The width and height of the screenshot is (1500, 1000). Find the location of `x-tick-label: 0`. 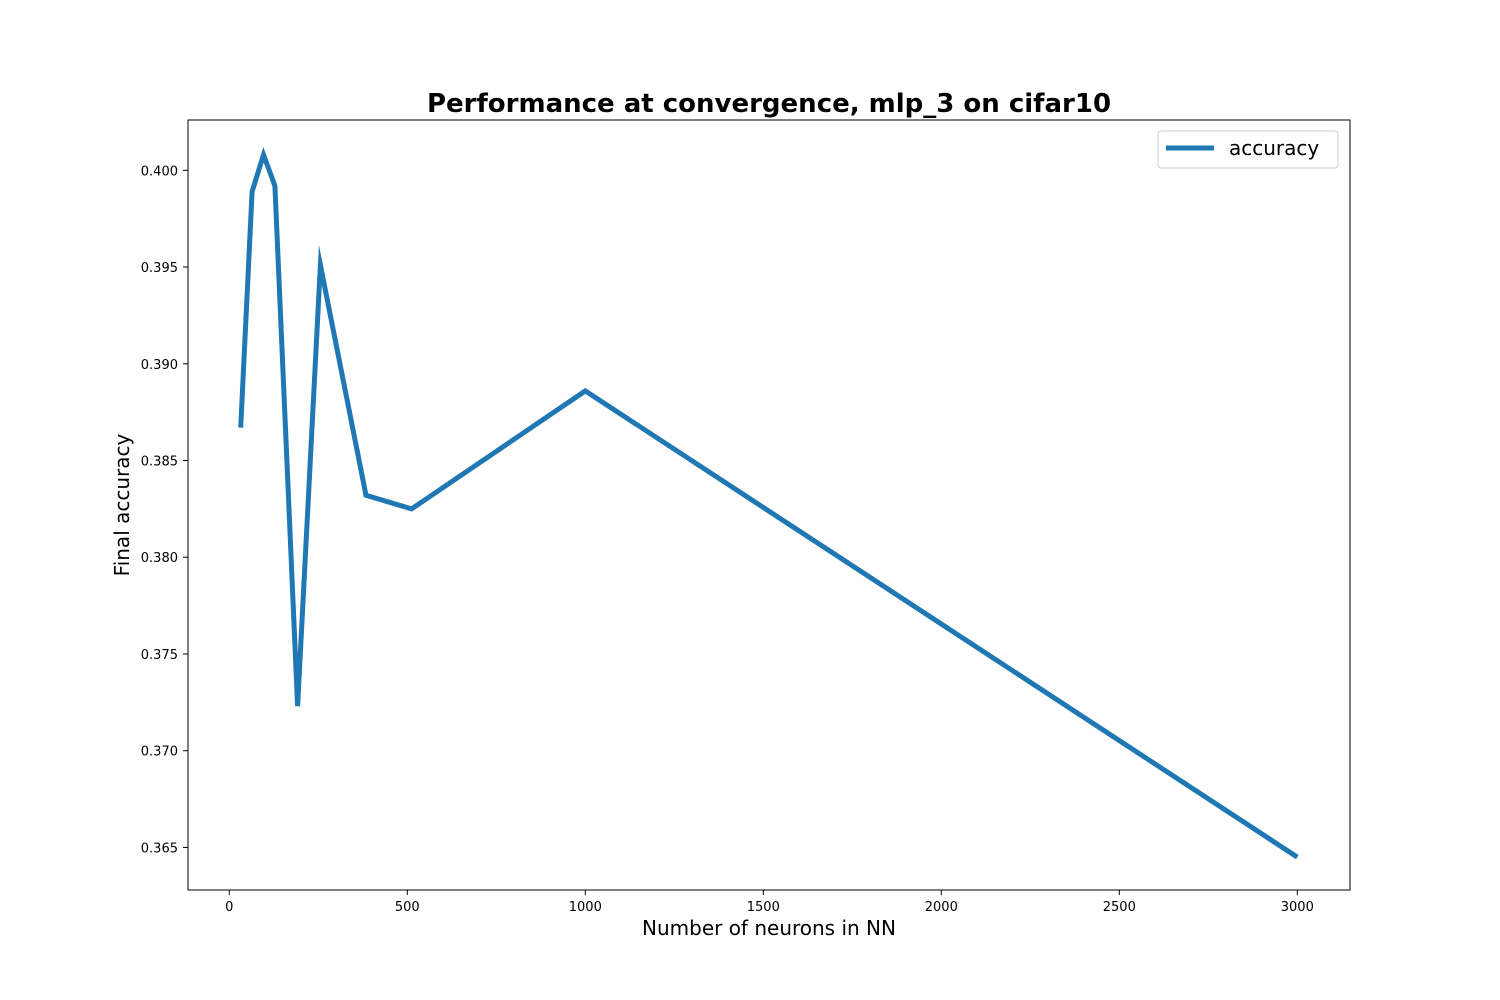

x-tick-label: 0 is located at coordinates (229, 907).